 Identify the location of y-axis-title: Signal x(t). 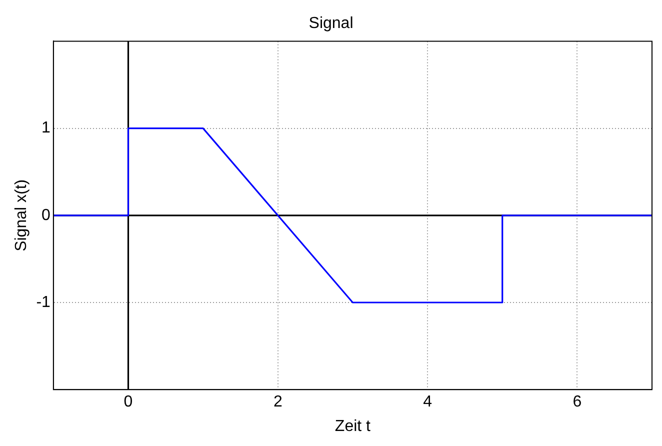
(21, 215).